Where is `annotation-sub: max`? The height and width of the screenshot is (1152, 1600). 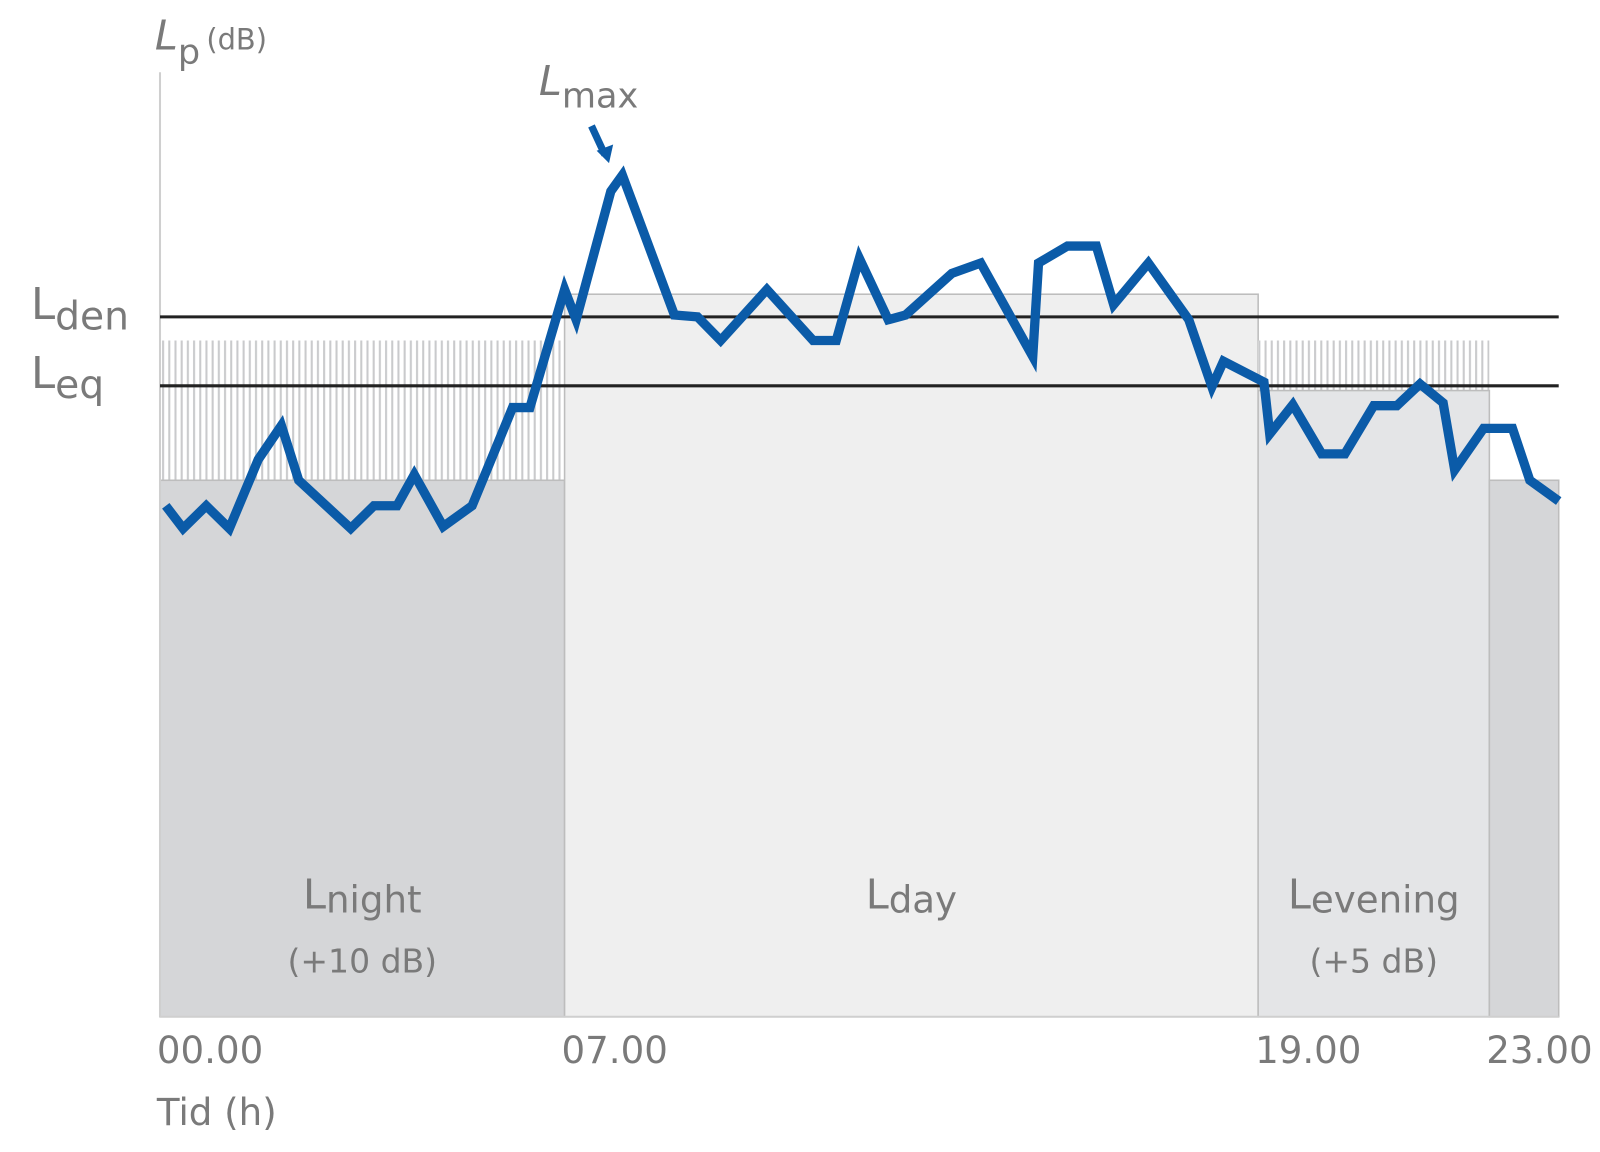 annotation-sub: max is located at coordinates (600, 95).